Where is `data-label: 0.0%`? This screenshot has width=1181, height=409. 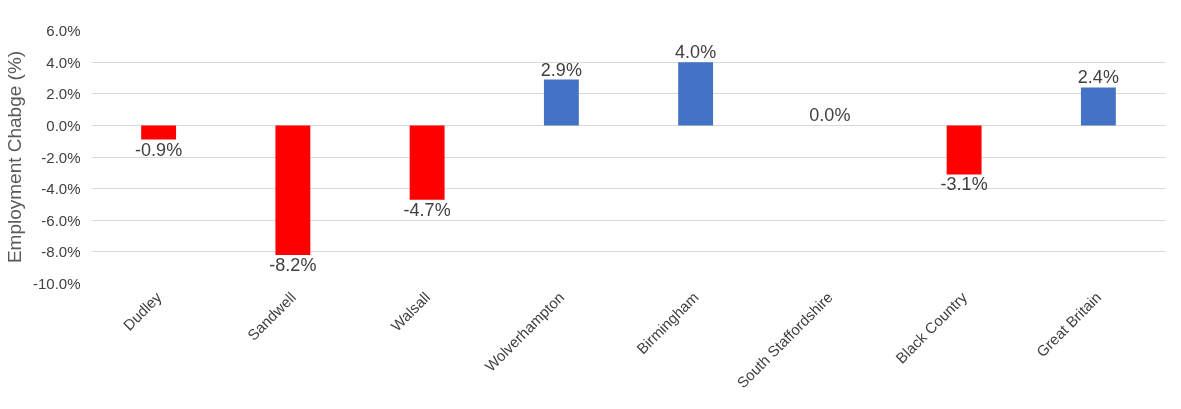
data-label: 0.0% is located at coordinates (830, 115).